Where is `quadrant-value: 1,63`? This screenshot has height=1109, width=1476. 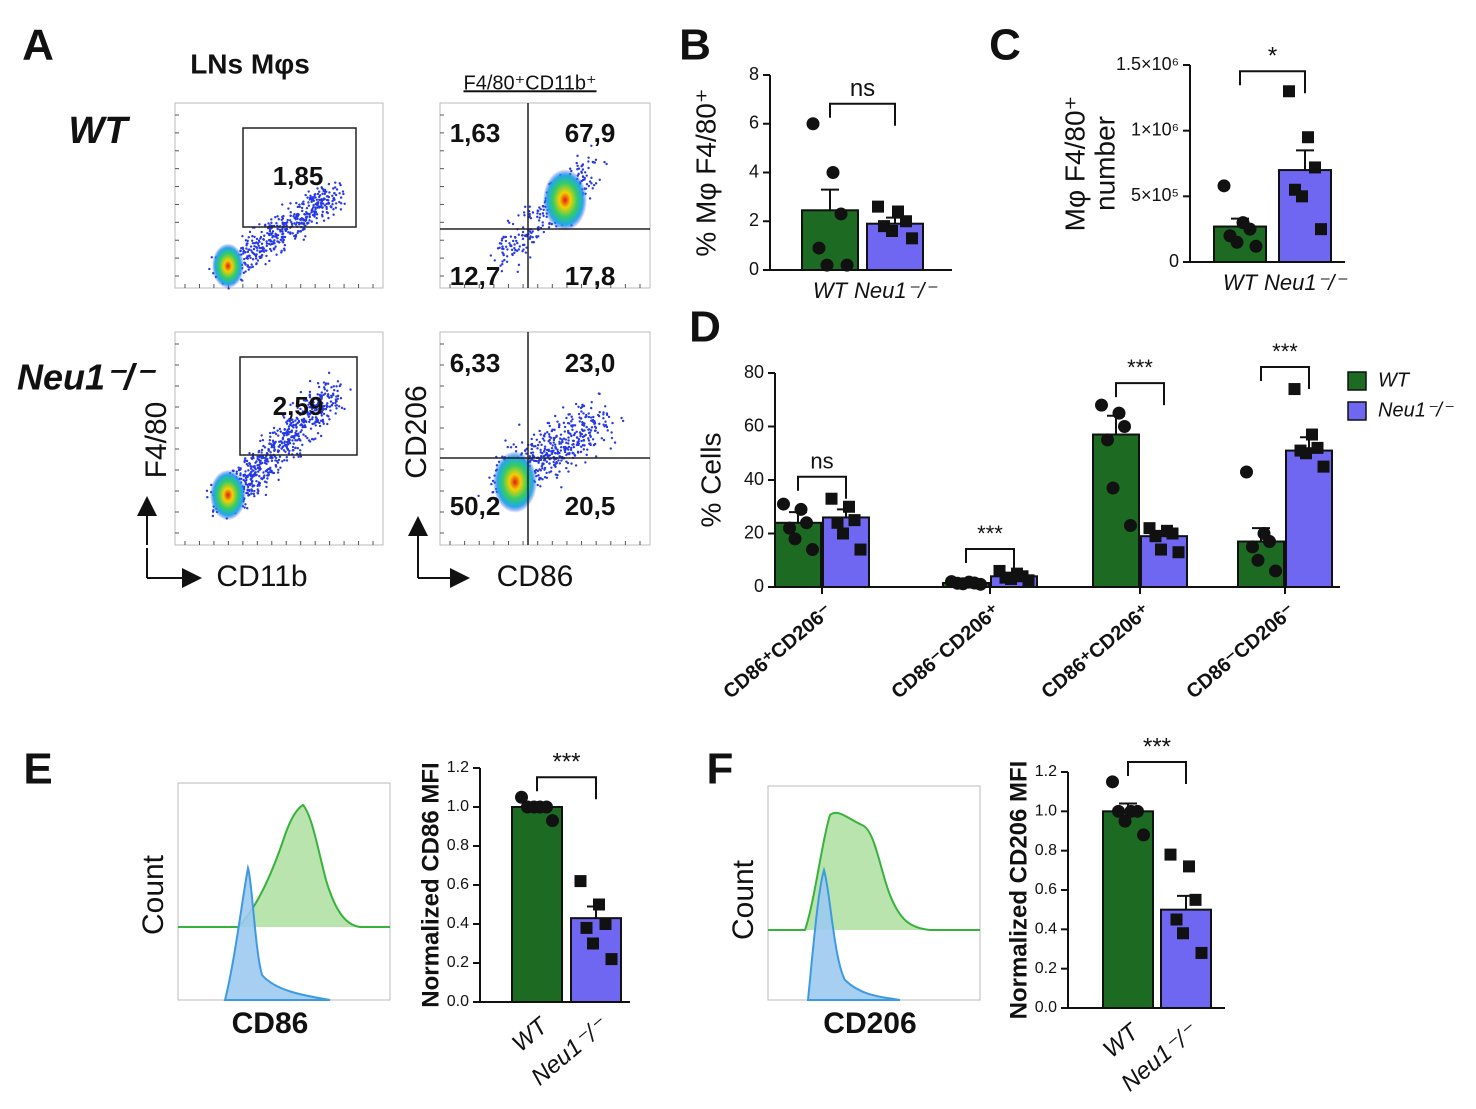
quadrant-value: 1,63 is located at coordinates (475, 133).